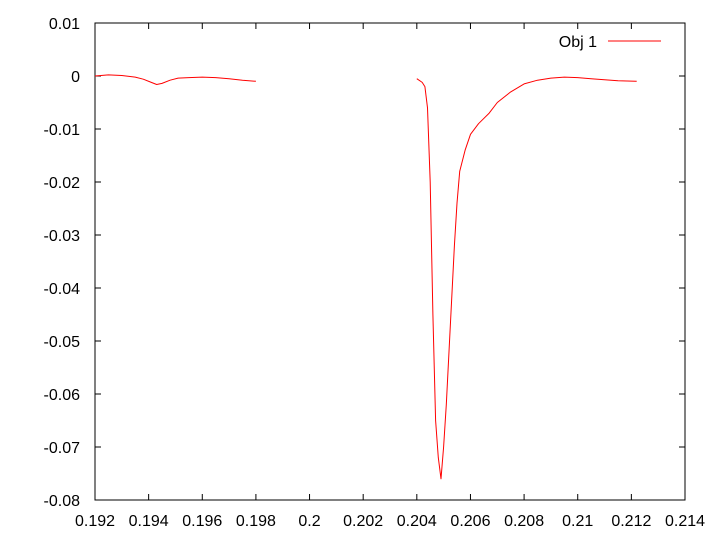  I want to click on legend-label: Obj 1, so click(578, 42).